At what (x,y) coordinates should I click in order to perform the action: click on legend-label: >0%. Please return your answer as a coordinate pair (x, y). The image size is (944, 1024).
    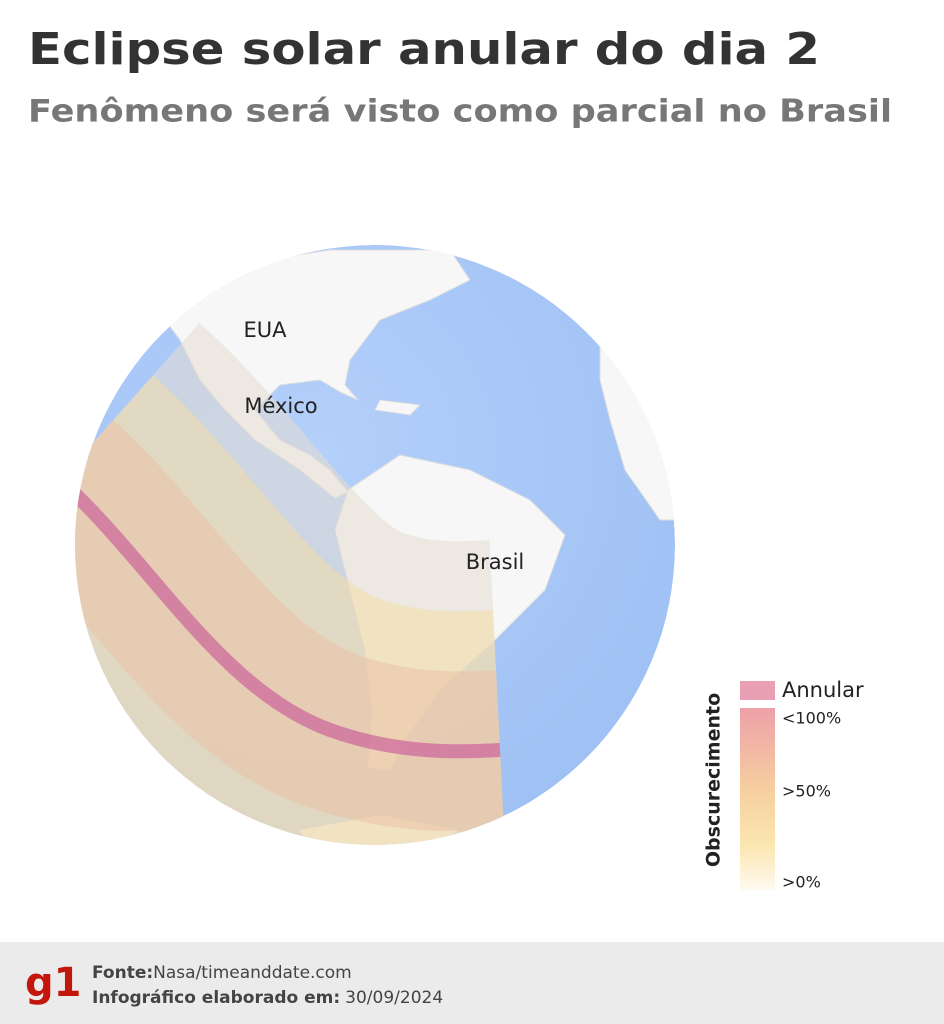
    Looking at the image, I should click on (801, 882).